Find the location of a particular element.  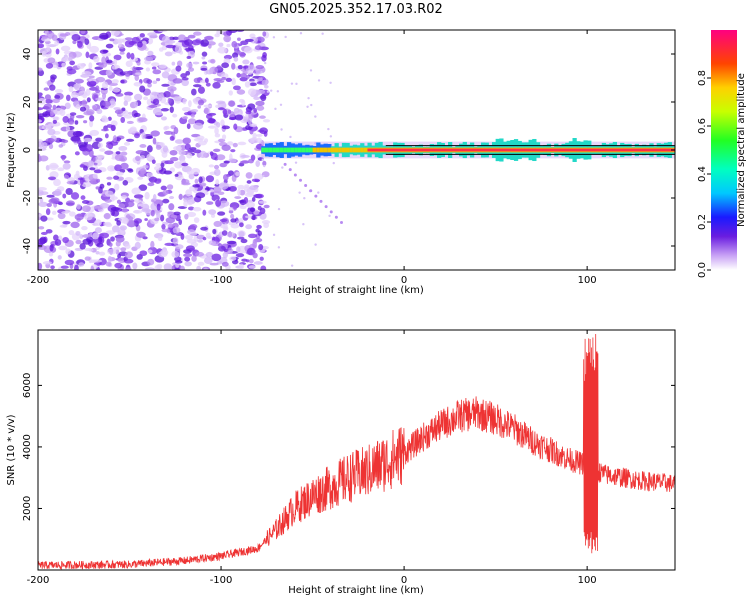

snr-y-tick-label: 4000 is located at coordinates (27, 446).